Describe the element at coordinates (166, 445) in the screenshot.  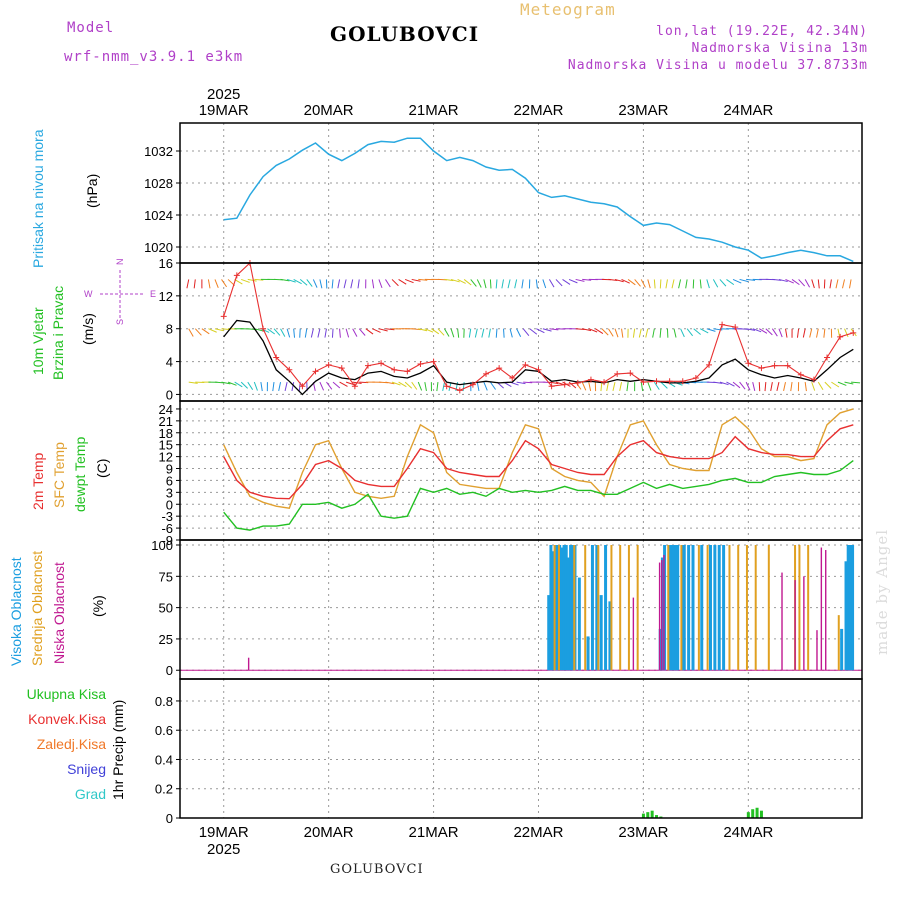
I see `ytick-label-2-8: 15` at that location.